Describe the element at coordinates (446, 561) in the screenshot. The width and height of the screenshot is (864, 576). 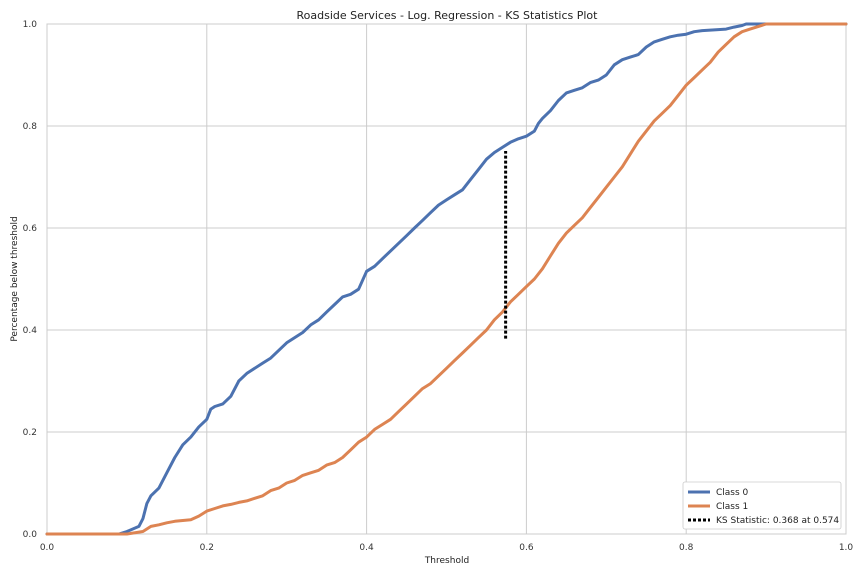
I see `x-axis-label: Threshold` at that location.